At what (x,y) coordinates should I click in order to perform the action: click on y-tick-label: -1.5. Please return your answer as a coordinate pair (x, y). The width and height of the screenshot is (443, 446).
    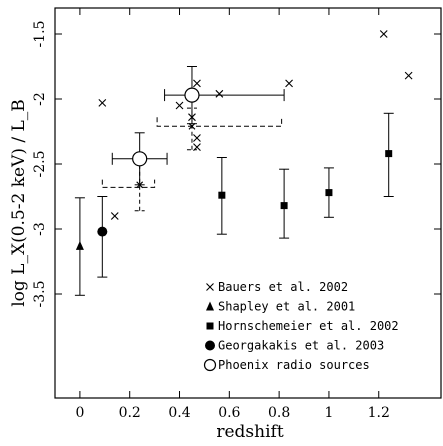
    Looking at the image, I should click on (40, 34).